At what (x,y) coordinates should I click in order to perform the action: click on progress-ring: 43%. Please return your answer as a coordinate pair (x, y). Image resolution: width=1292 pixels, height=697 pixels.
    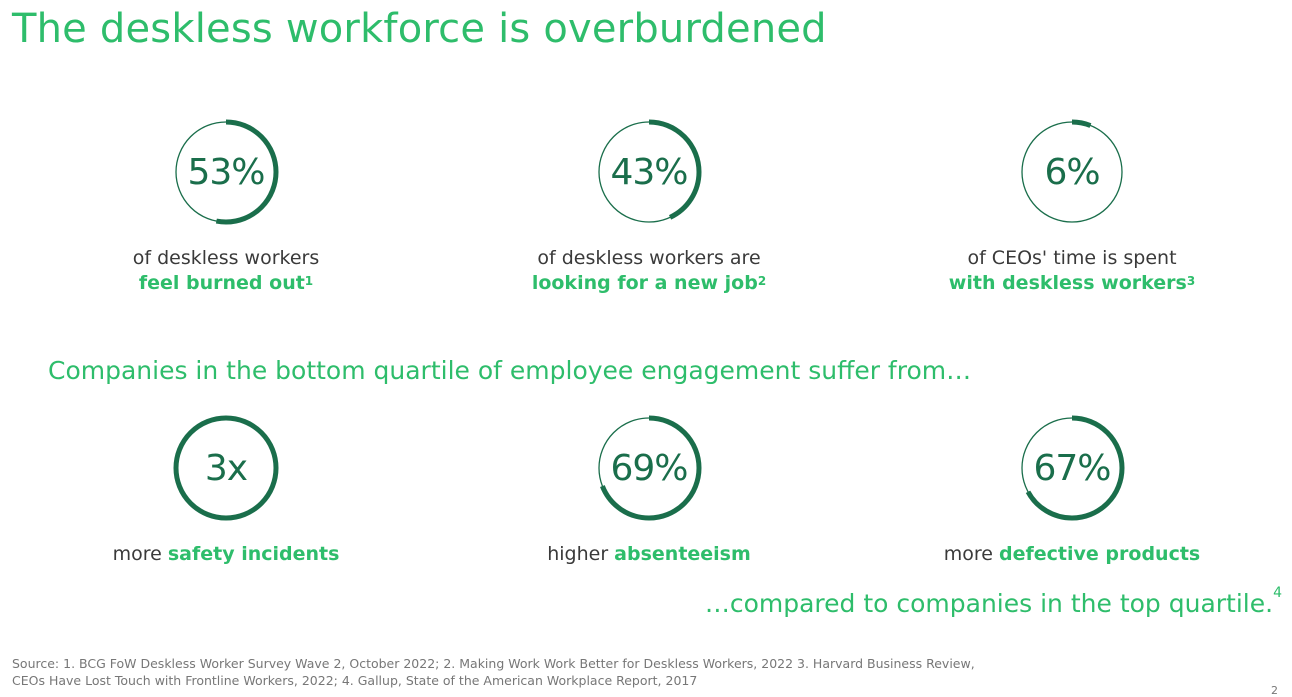
    Looking at the image, I should click on (649, 172).